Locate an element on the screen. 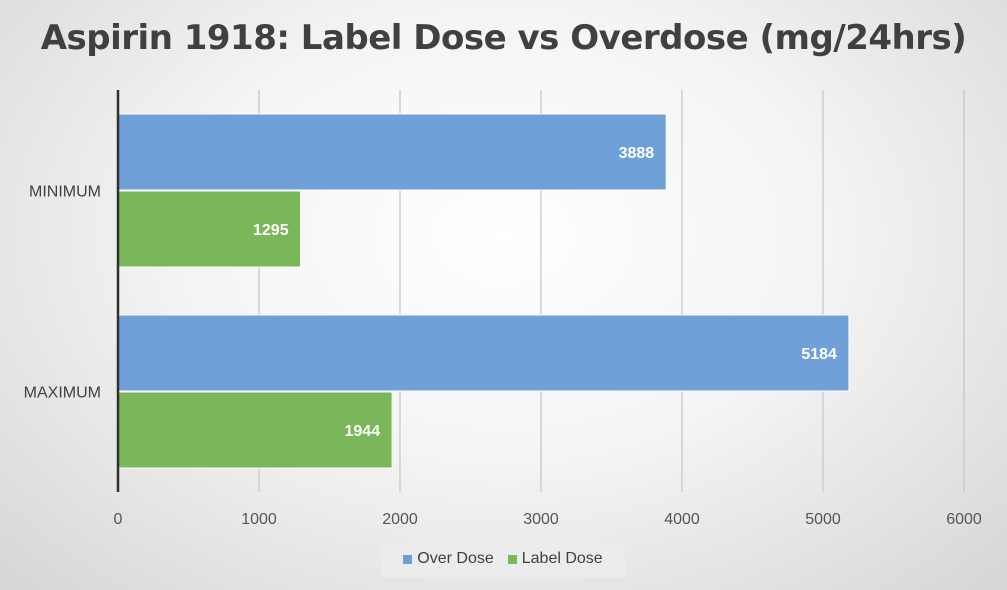 This screenshot has width=1007, height=590. legend-label: Label Dose is located at coordinates (562, 558).